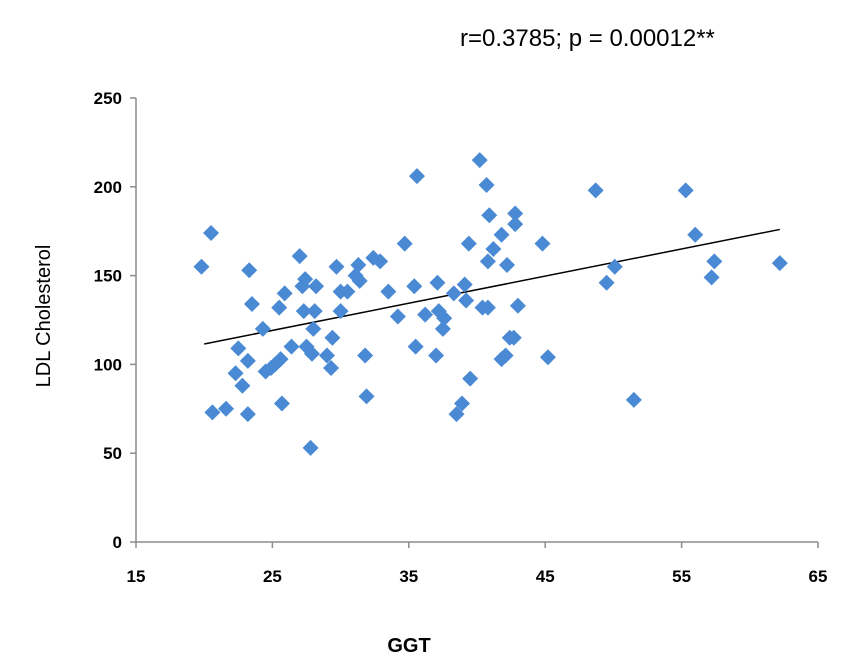 This screenshot has height=664, width=855. Describe the element at coordinates (545, 576) in the screenshot. I see `x-tick-label: 45` at that location.